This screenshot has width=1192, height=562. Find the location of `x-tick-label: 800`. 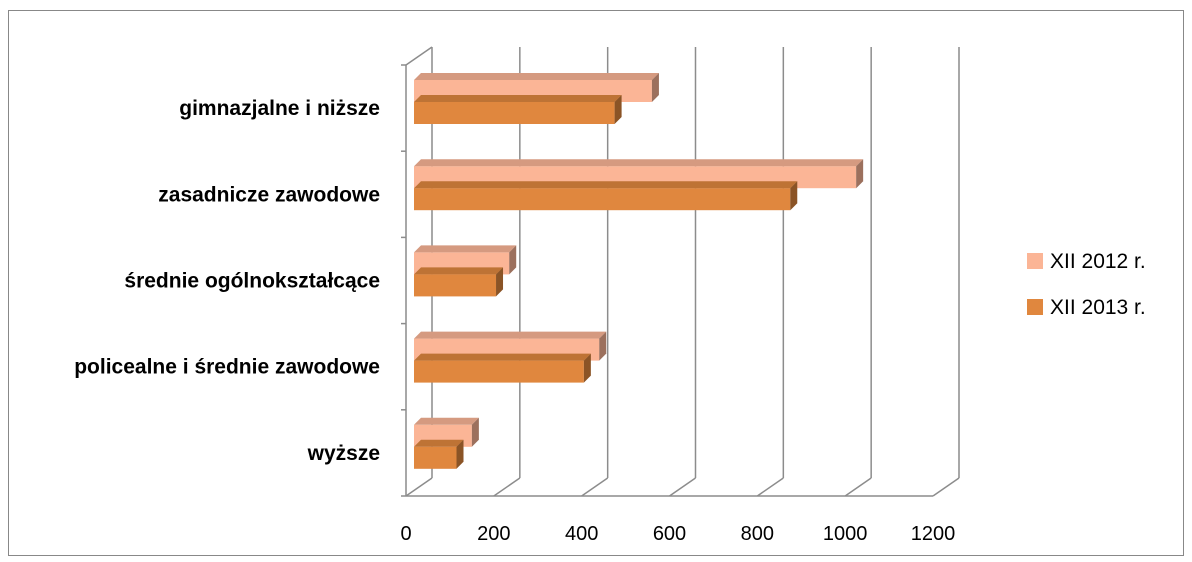

x-tick-label: 800 is located at coordinates (757, 534).